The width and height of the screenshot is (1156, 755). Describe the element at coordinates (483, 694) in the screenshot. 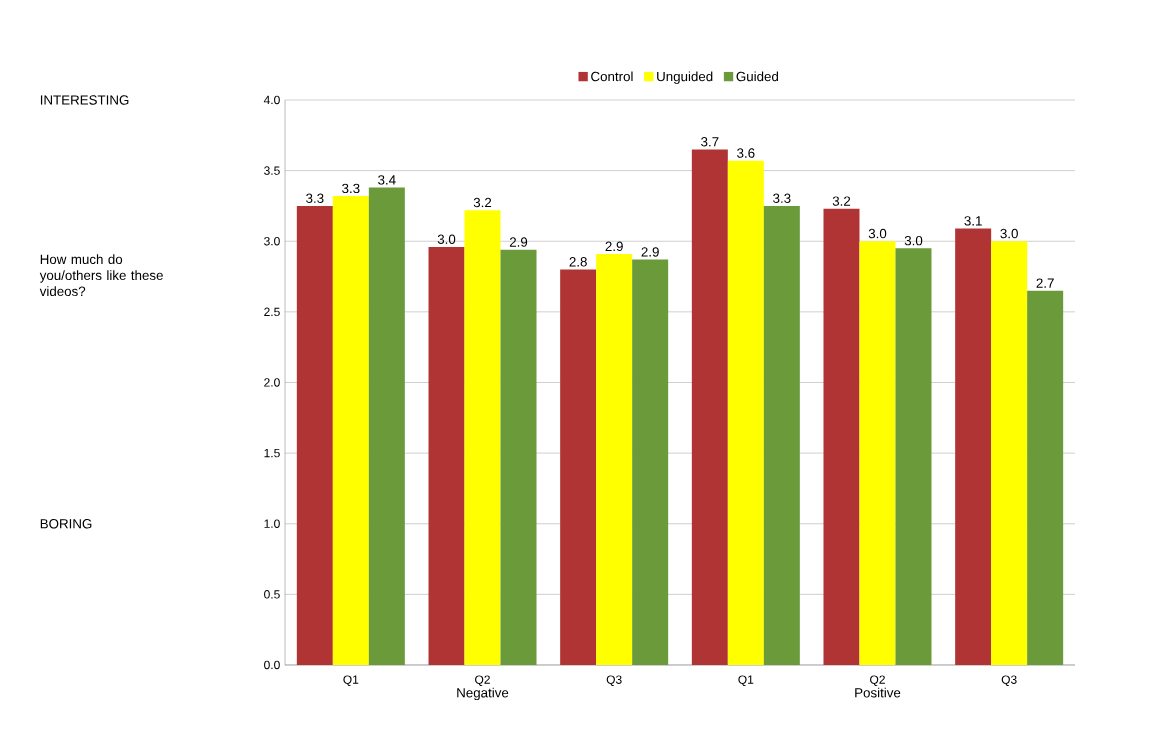

I see `text: Negative` at that location.